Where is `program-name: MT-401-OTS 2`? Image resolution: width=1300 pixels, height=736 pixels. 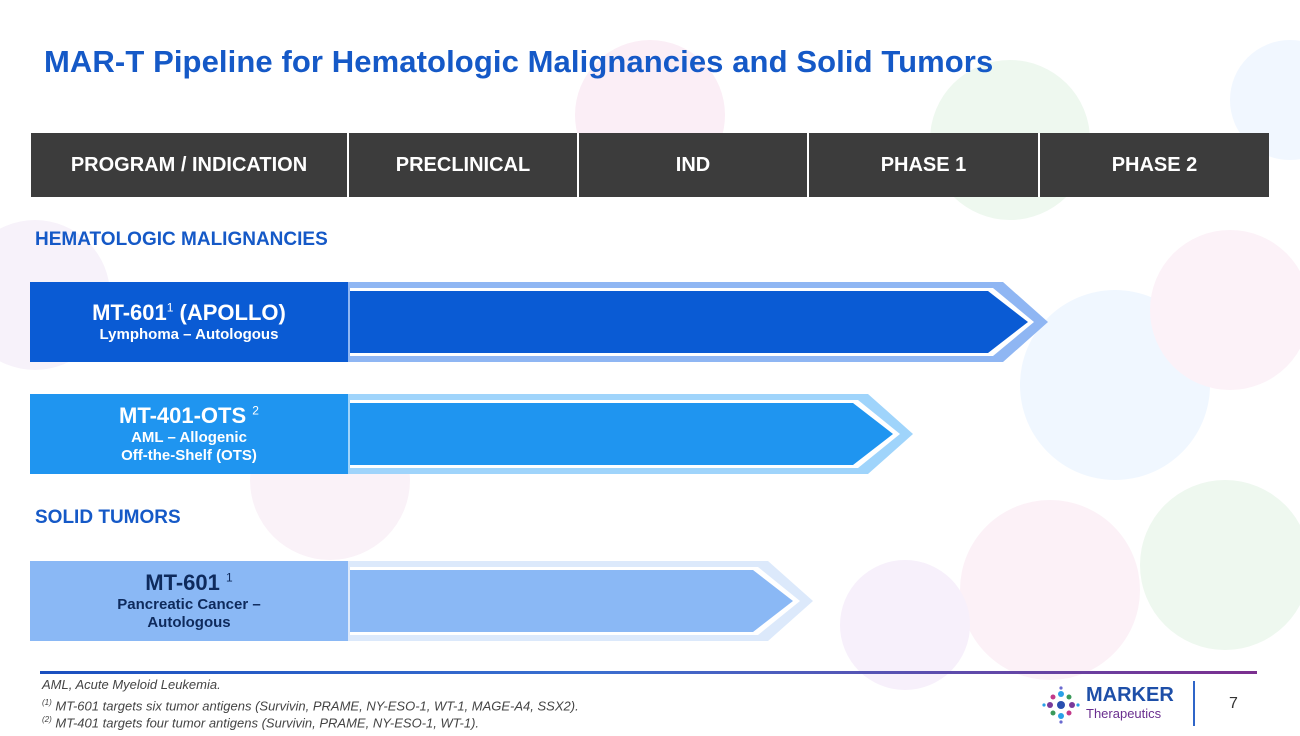 program-name: MT-401-OTS 2 is located at coordinates (189, 415).